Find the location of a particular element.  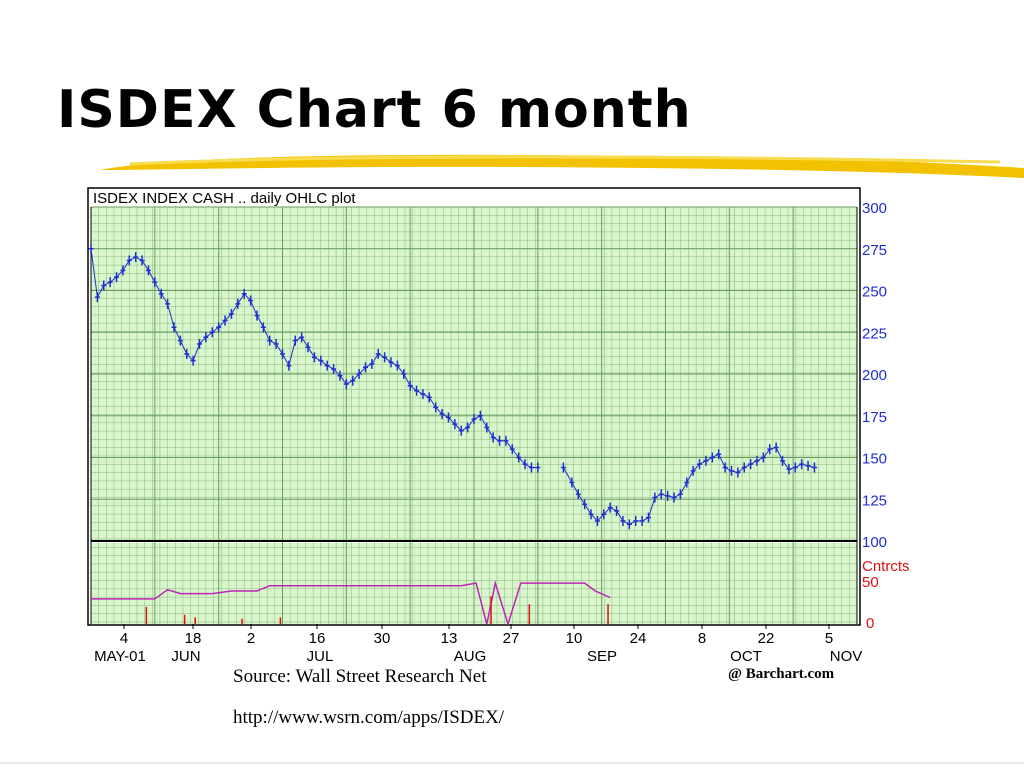

month-label: JUL is located at coordinates (320, 656).